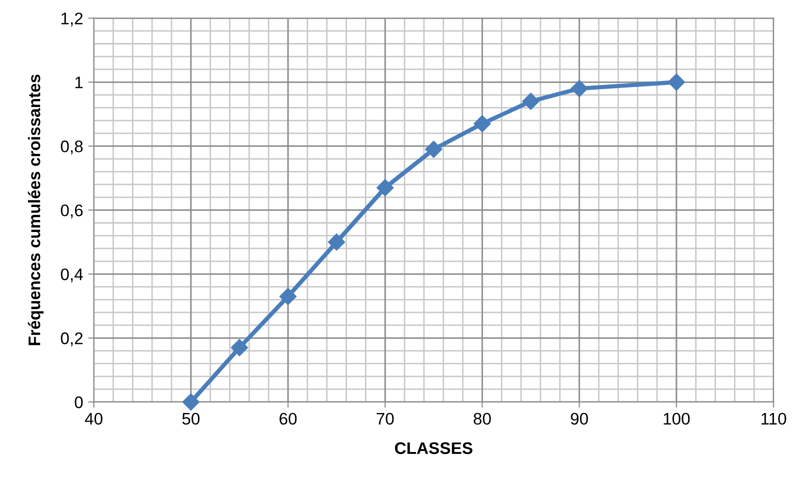 The image size is (795, 478). What do you see at coordinates (774, 418) in the screenshot?
I see `x-tick-label: 110` at bounding box center [774, 418].